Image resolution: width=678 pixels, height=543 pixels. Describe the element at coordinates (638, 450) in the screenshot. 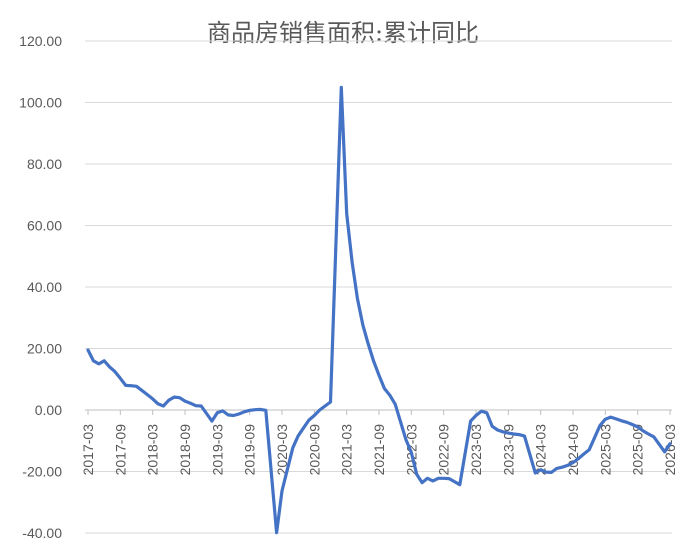

I see `x-tick-label: 2025-09` at that location.